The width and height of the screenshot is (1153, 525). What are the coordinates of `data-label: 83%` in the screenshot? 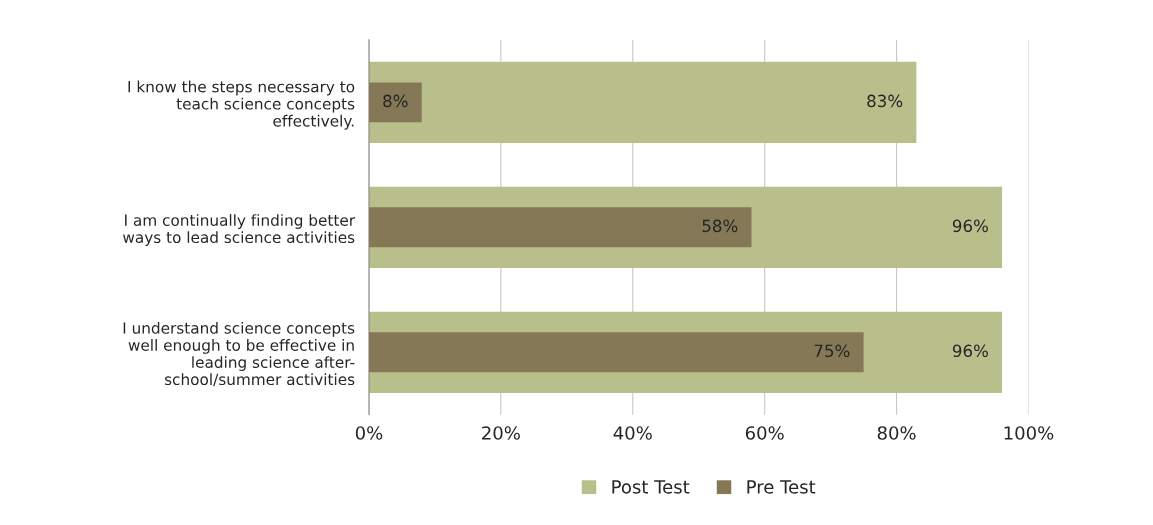 It's located at (885, 101).